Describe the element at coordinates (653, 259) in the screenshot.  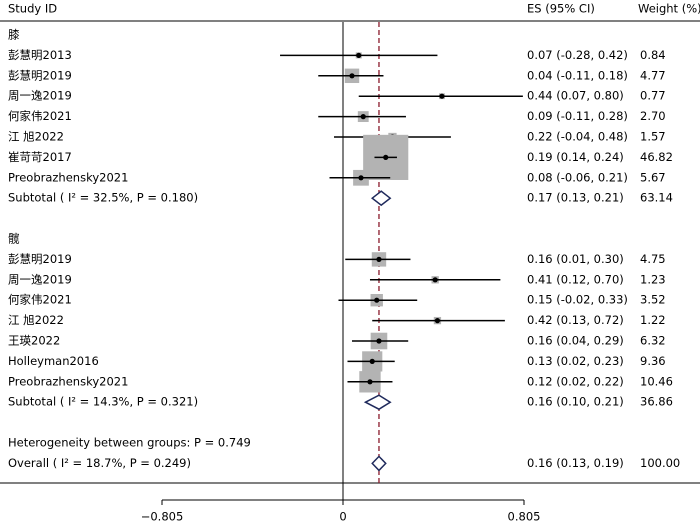
I see `weight-label: 4.75` at that location.